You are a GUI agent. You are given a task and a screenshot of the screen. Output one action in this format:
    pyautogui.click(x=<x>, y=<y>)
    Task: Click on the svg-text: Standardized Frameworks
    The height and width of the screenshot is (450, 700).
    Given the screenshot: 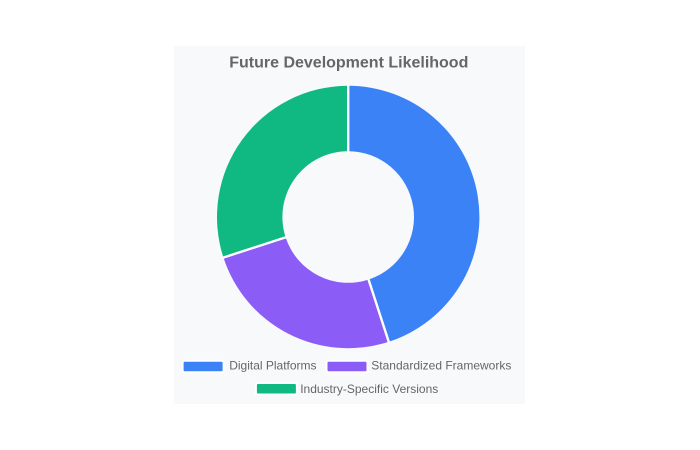 What is the action you would take?
    pyautogui.click(x=441, y=366)
    